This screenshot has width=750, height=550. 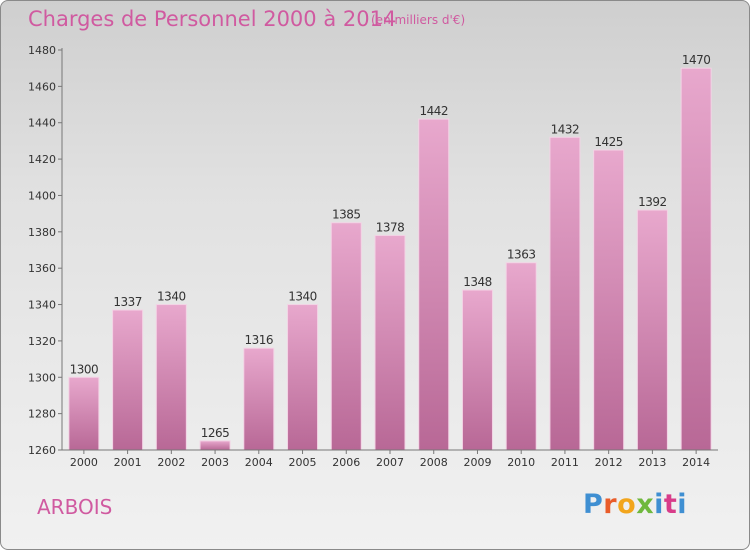 I want to click on bar-value-label: 1316, so click(x=259, y=340).